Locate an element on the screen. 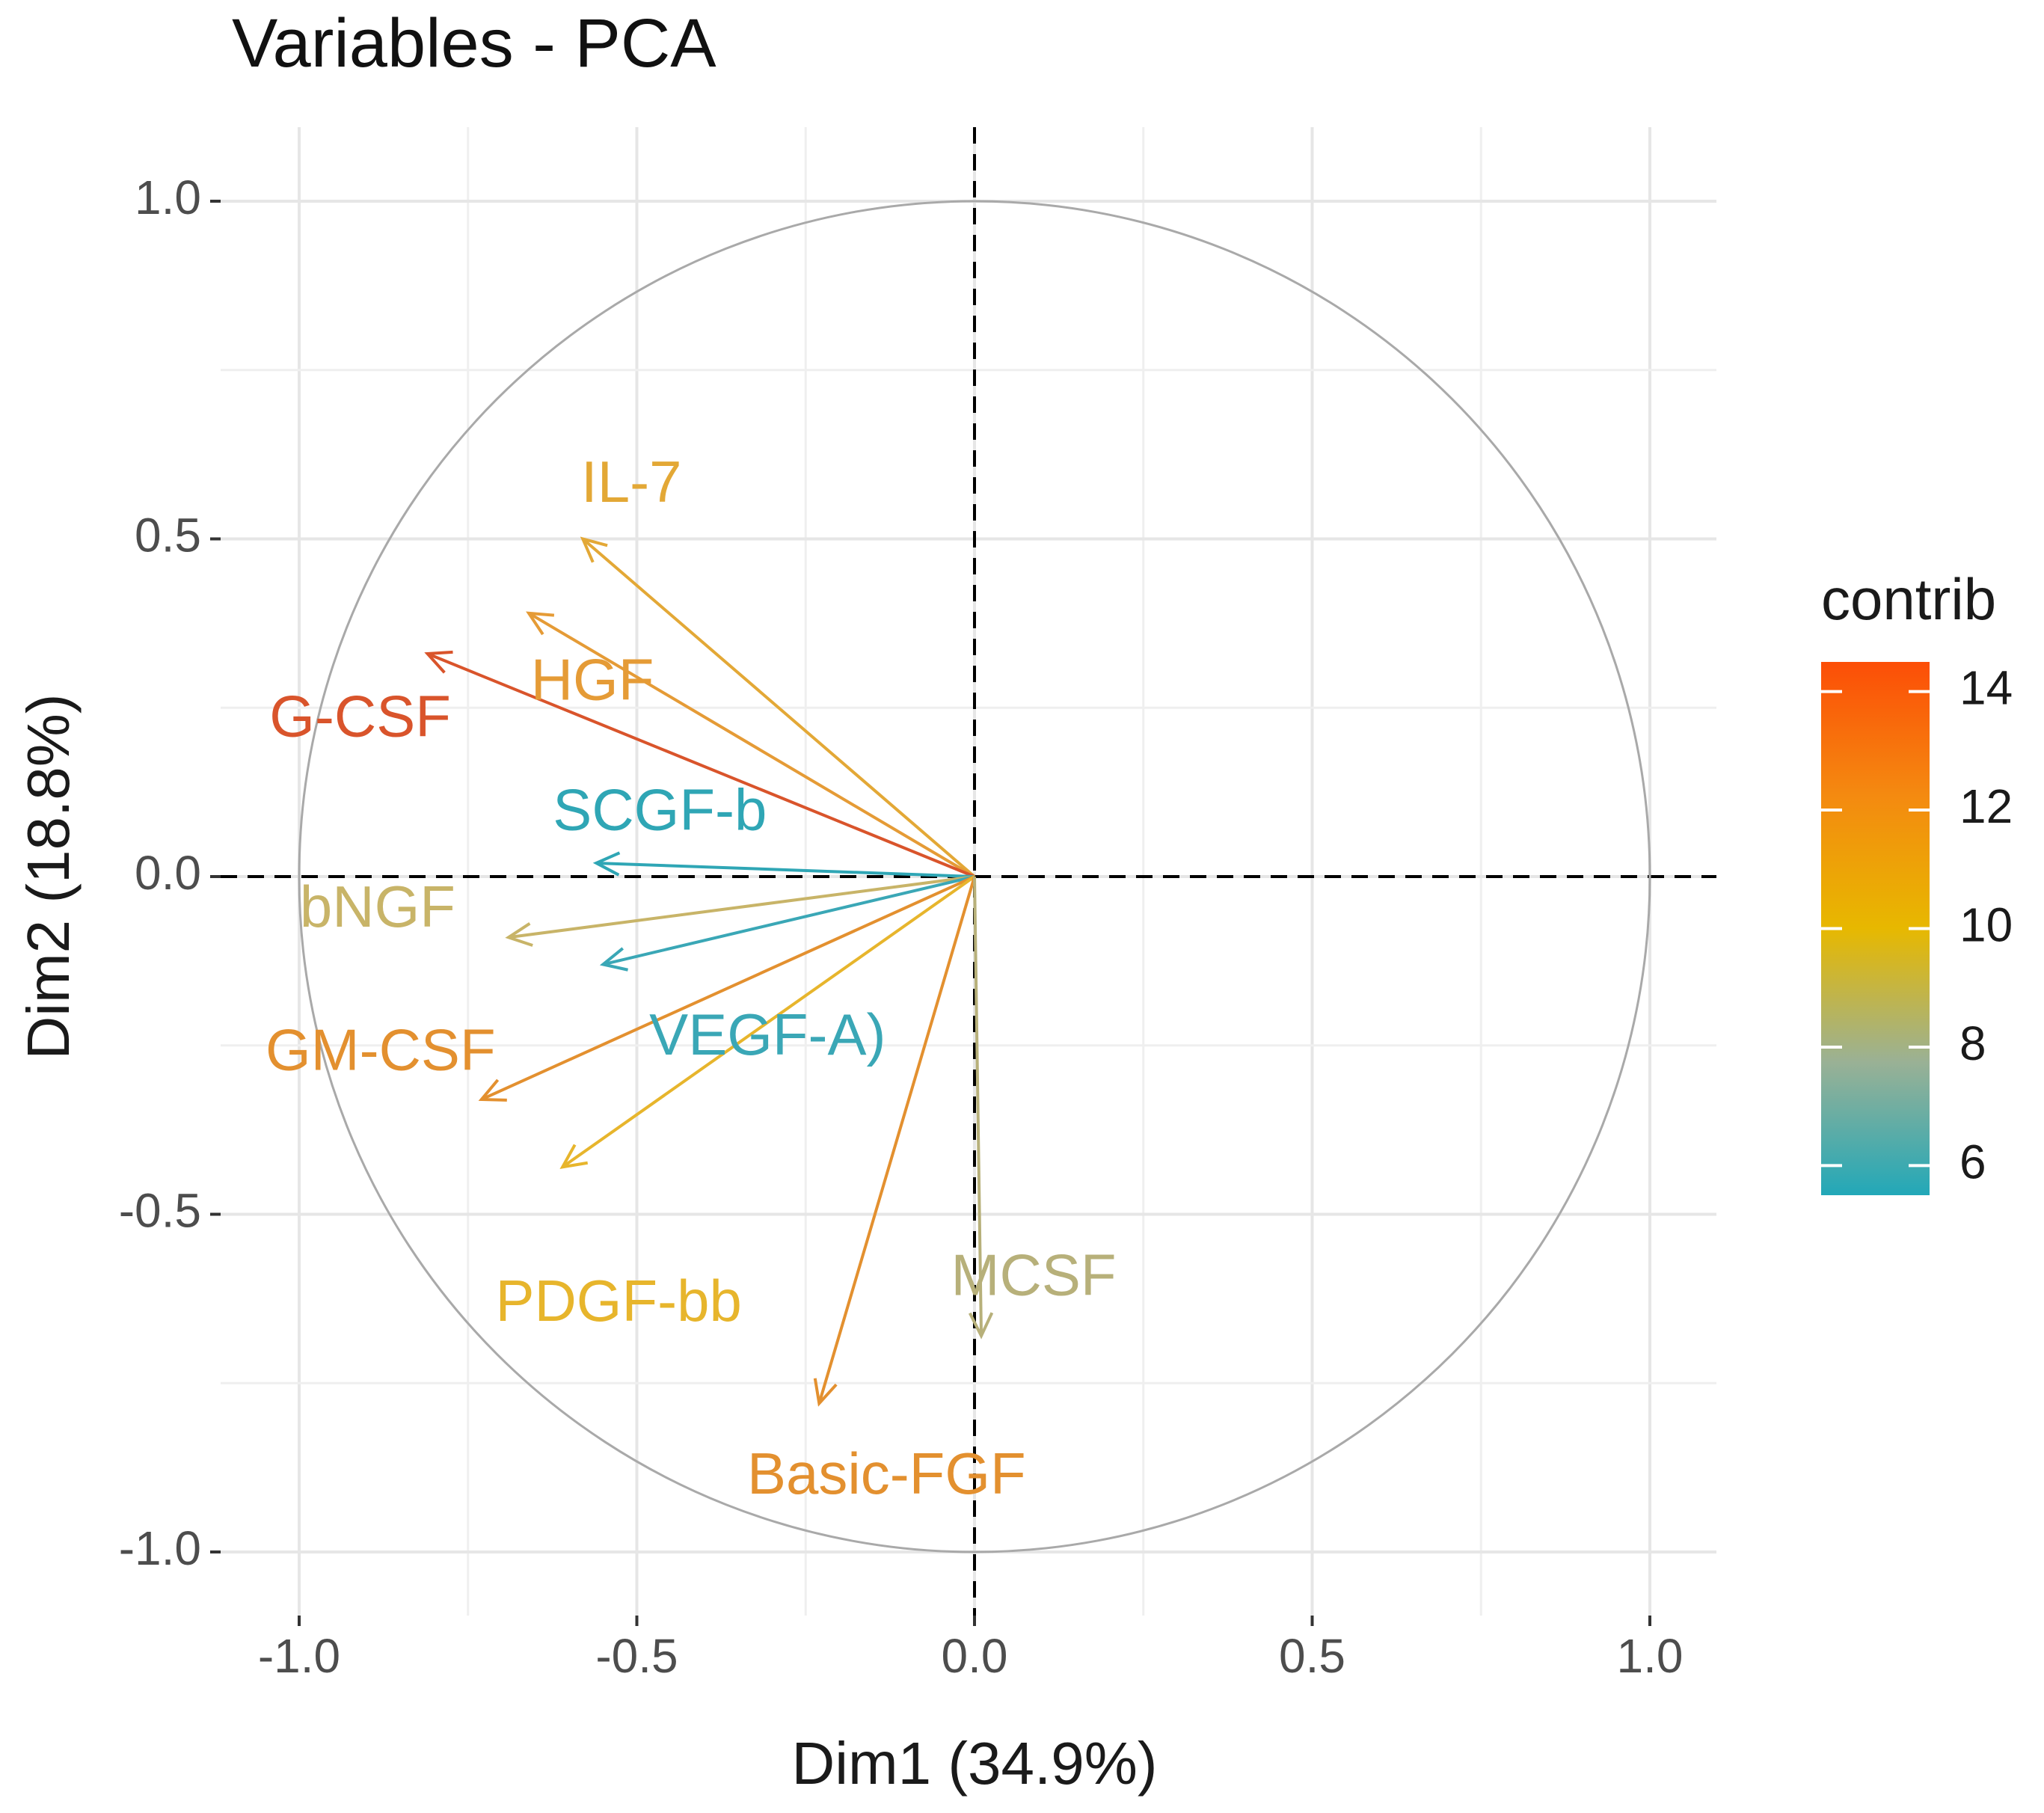 The width and height of the screenshot is (2044, 1813). arrow-shaft-gm-csf is located at coordinates (727, 988).